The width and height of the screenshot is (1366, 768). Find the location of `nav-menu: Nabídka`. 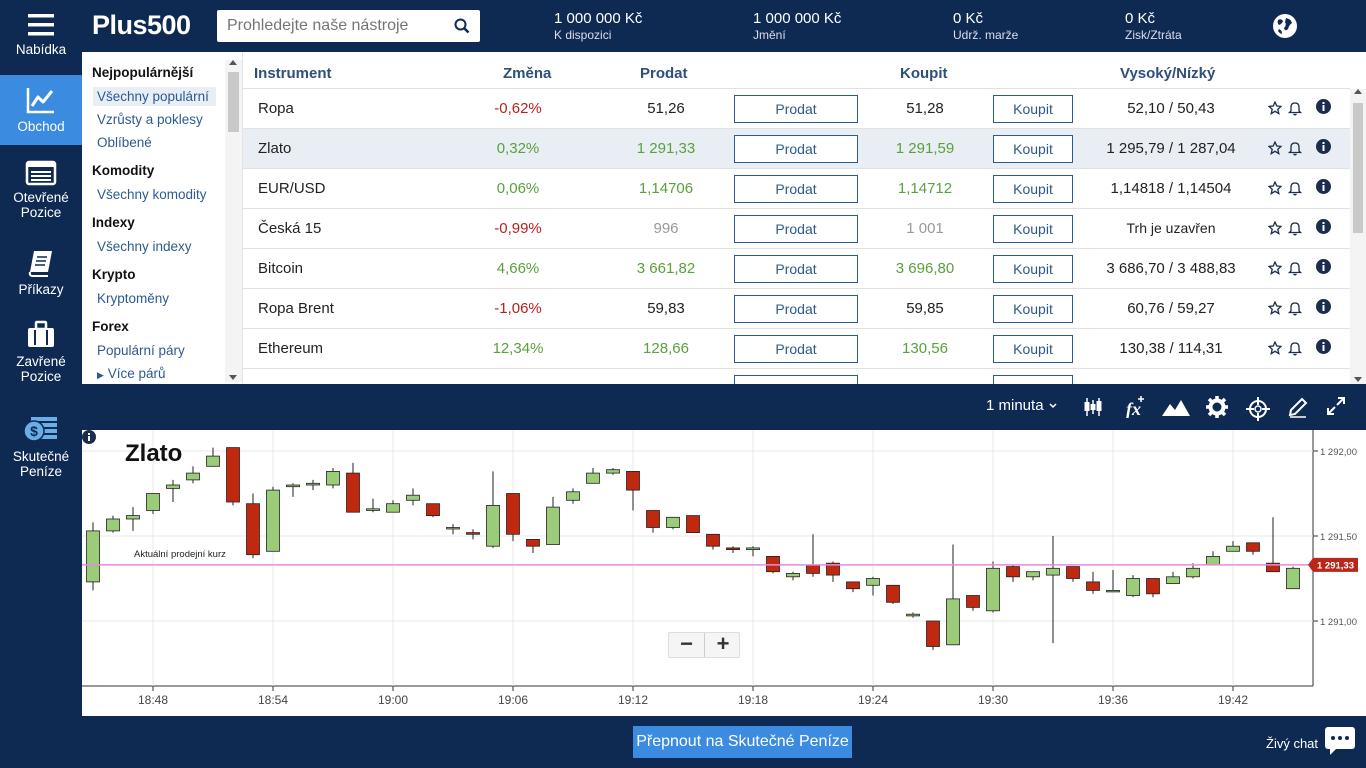

nav-menu: Nabídka is located at coordinates (41, 43).